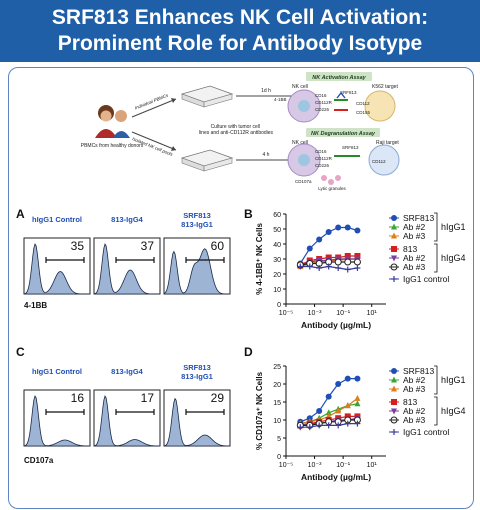 This screenshot has width=480, height=510. I want to click on panel-d-label: D, so click(248, 352).